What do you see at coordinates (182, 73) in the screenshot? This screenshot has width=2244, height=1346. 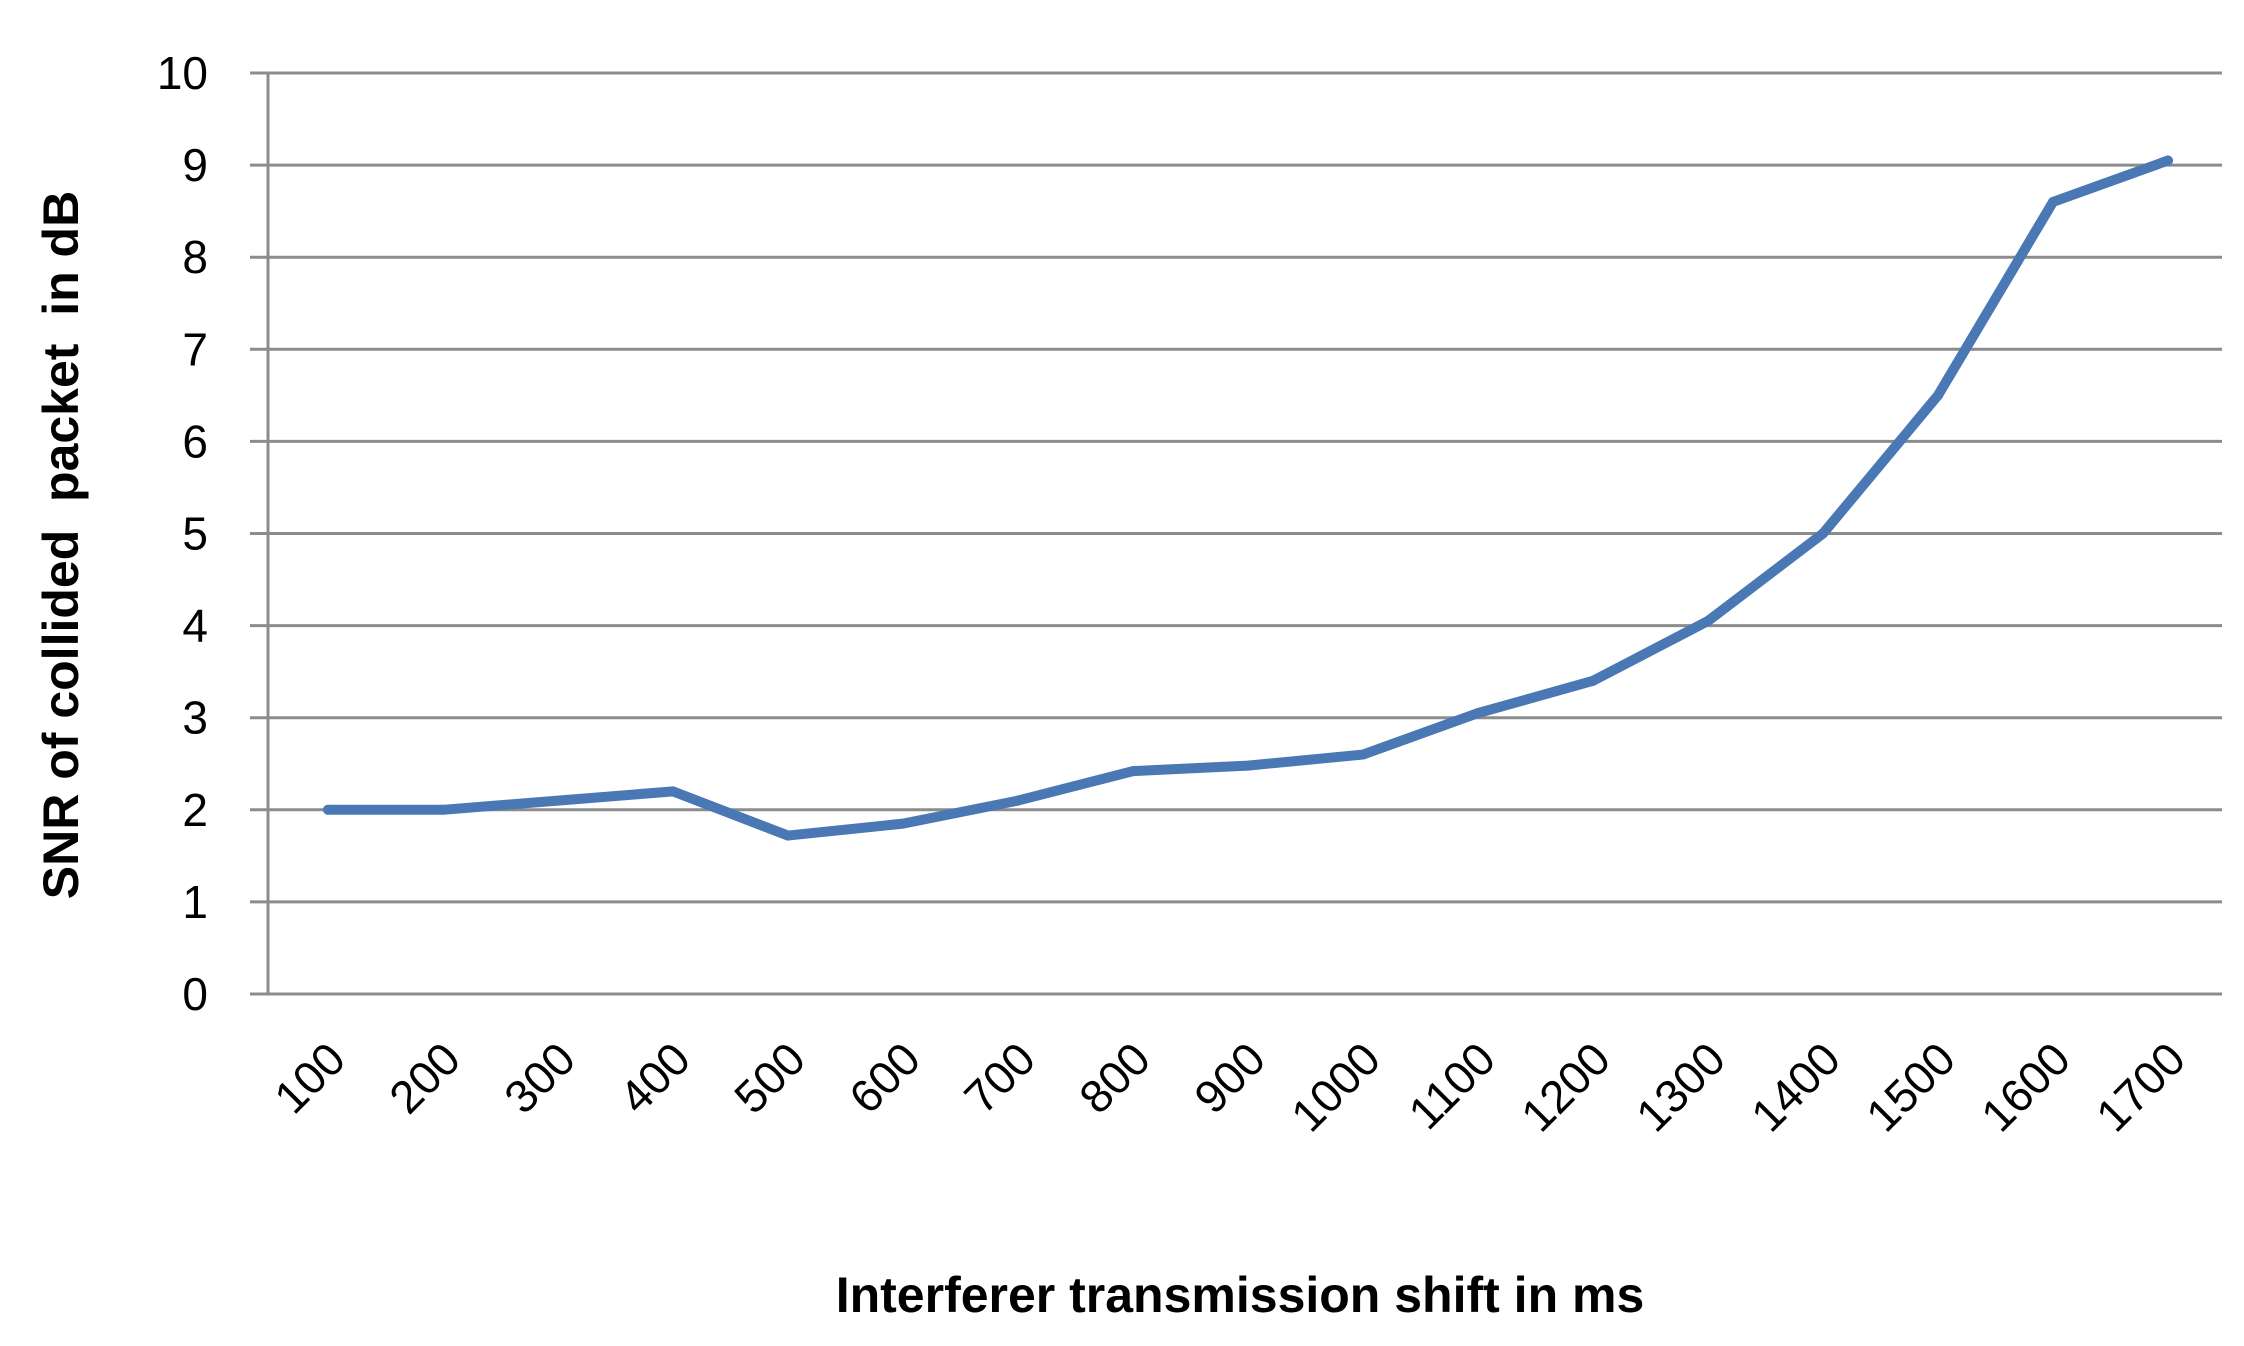 I see `y-tick-label: 10` at bounding box center [182, 73].